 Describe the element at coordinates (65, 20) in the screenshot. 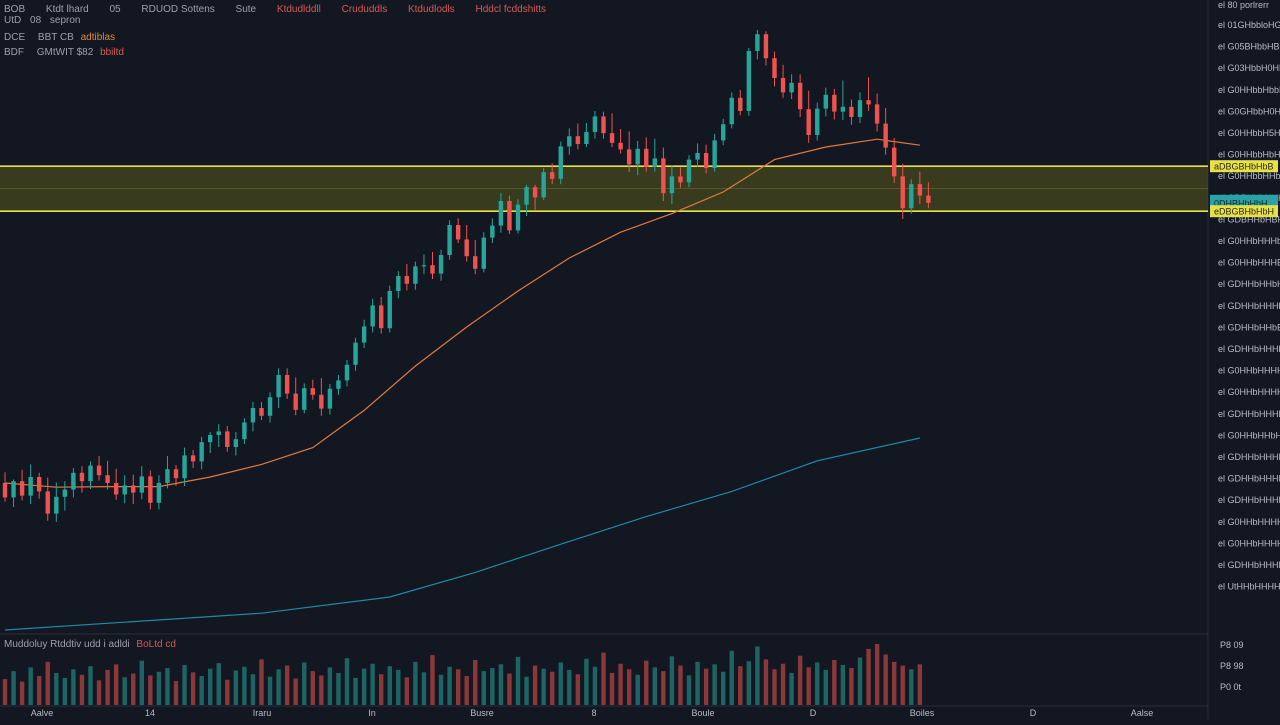

I see `header-row2-c: sepron` at that location.